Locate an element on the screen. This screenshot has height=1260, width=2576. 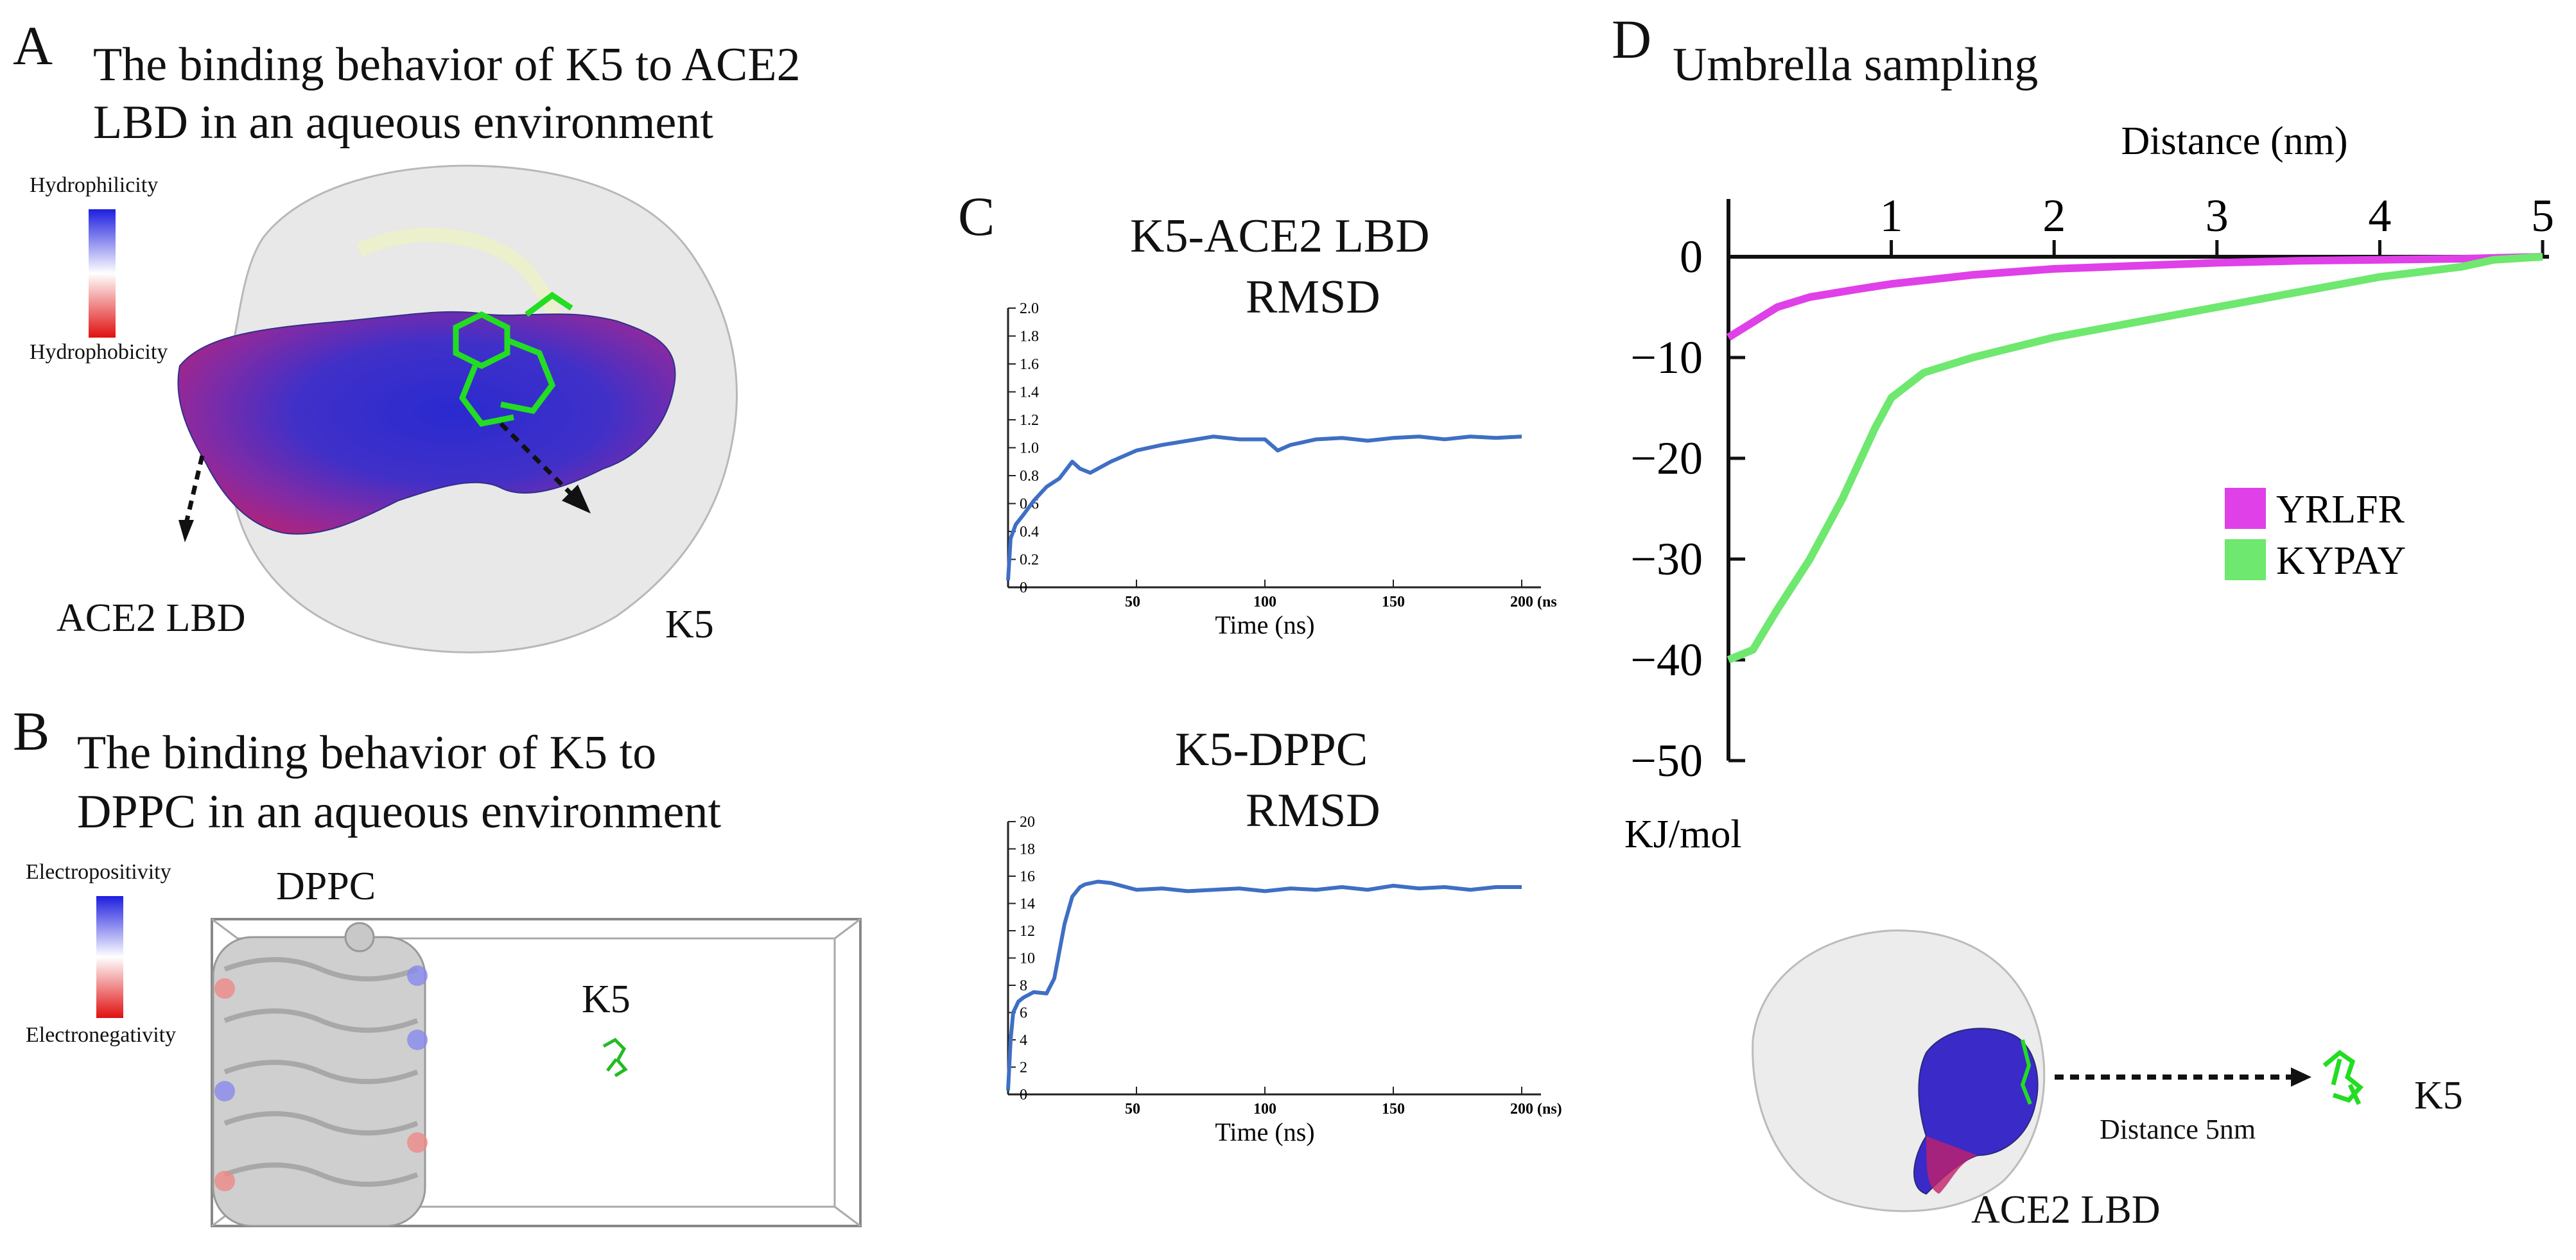
y-tick-label: 1.4 is located at coordinates (1029, 392).